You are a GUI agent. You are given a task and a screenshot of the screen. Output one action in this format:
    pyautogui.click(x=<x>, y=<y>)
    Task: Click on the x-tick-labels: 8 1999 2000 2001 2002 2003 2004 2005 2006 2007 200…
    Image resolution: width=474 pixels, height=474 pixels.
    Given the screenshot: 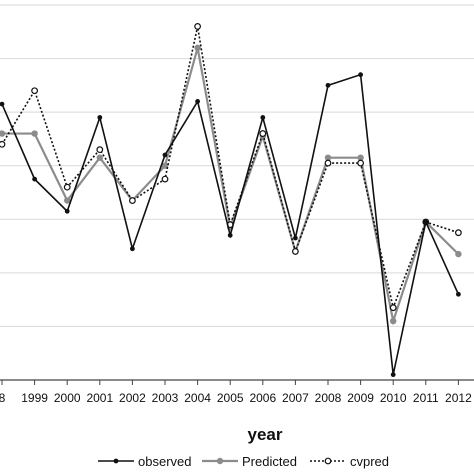 What is the action you would take?
    pyautogui.click(x=236, y=398)
    